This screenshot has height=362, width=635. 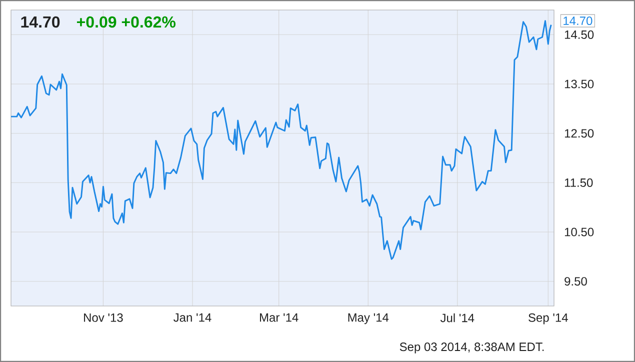 I want to click on x-tick-label: Jan '14, so click(x=193, y=317).